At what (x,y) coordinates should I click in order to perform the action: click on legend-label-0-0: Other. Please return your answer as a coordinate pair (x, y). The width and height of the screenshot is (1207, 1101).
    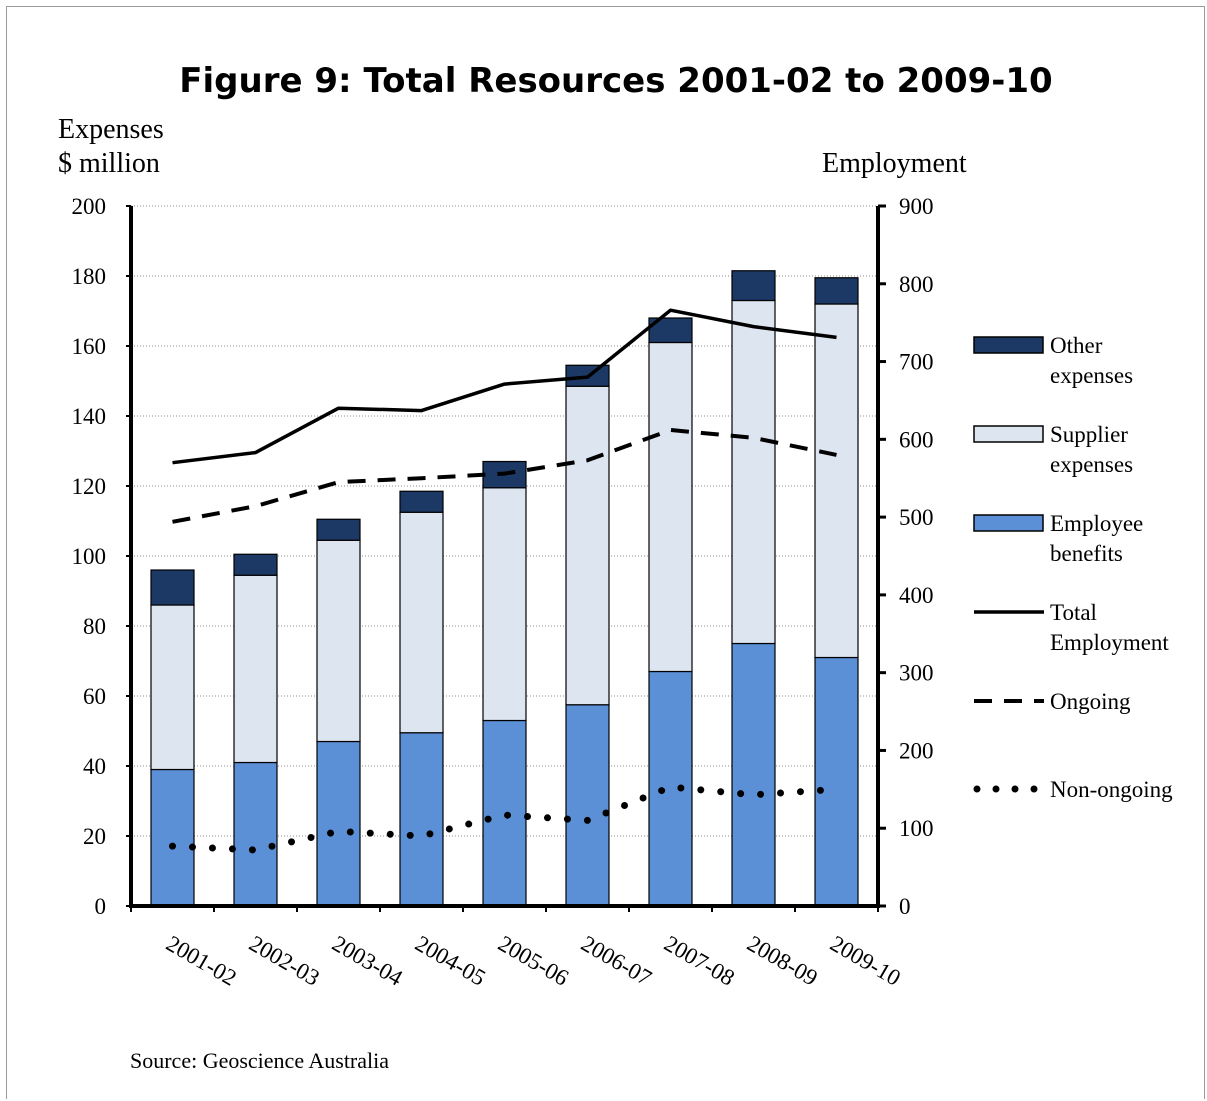
    Looking at the image, I should click on (1076, 345).